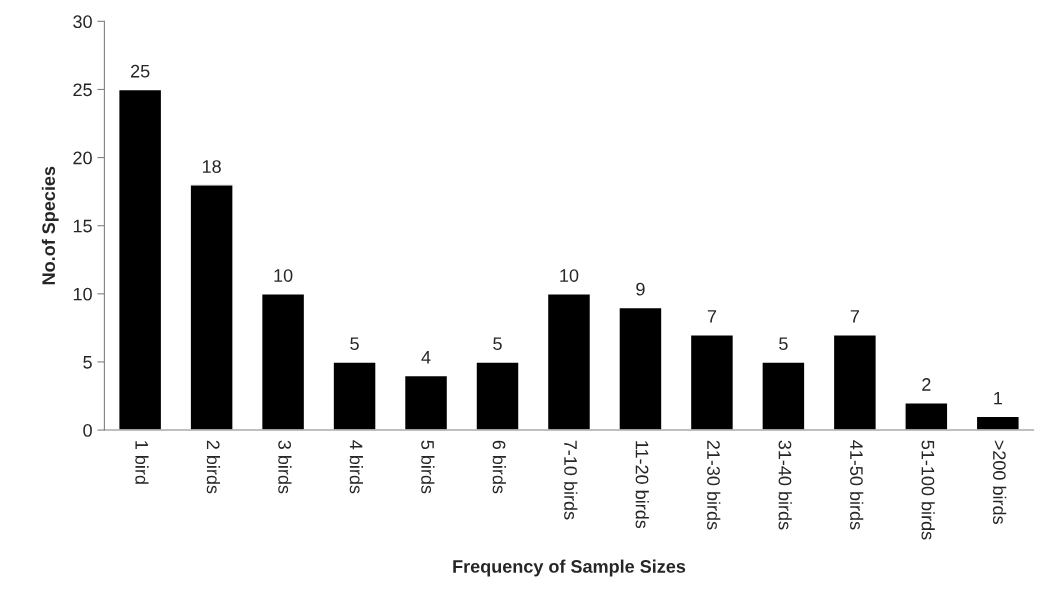 Image resolution: width=1044 pixels, height=610 pixels. I want to click on y-tick-label: 0, so click(87, 430).